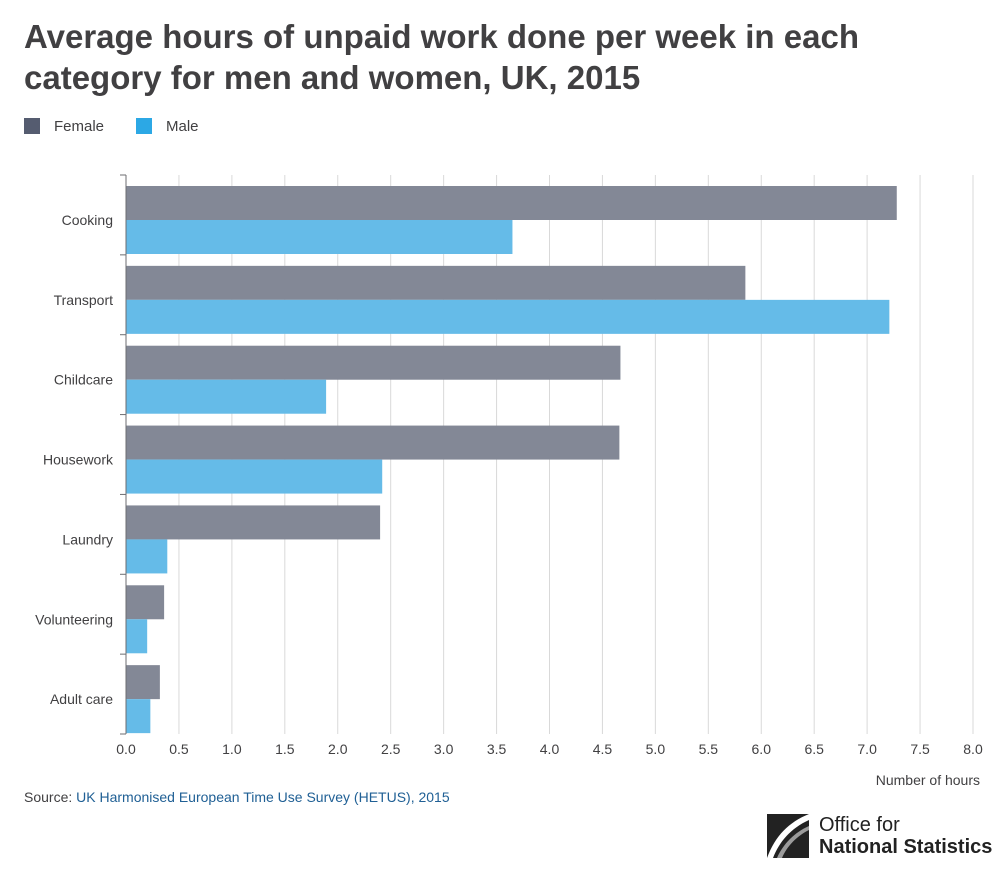 The width and height of the screenshot is (1003, 884). What do you see at coordinates (391, 749) in the screenshot?
I see `x-tick-label: 2.5` at bounding box center [391, 749].